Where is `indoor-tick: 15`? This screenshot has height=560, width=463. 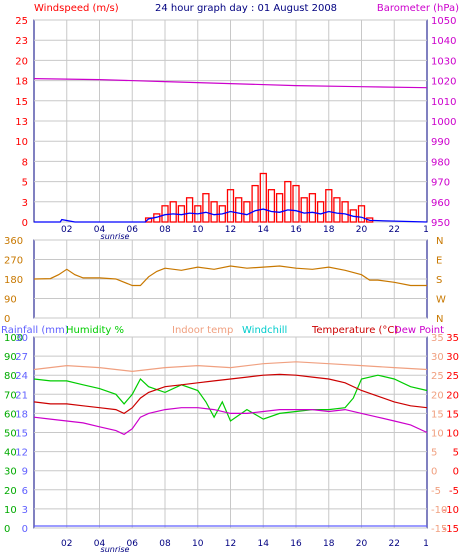 indoor-tick: 15 is located at coordinates (437, 414).